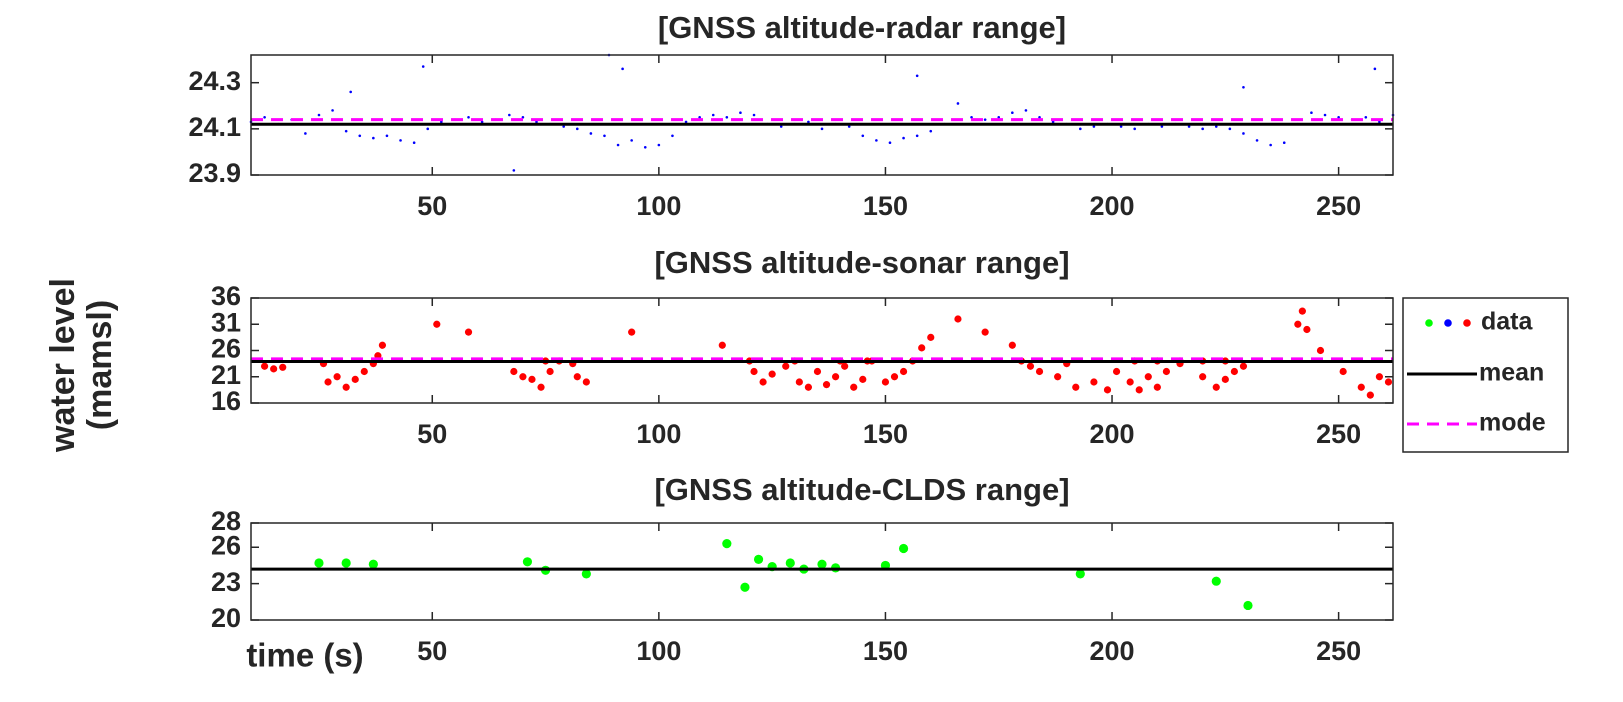 The width and height of the screenshot is (1623, 702). I want to click on legend-label: mode, so click(1512, 423).